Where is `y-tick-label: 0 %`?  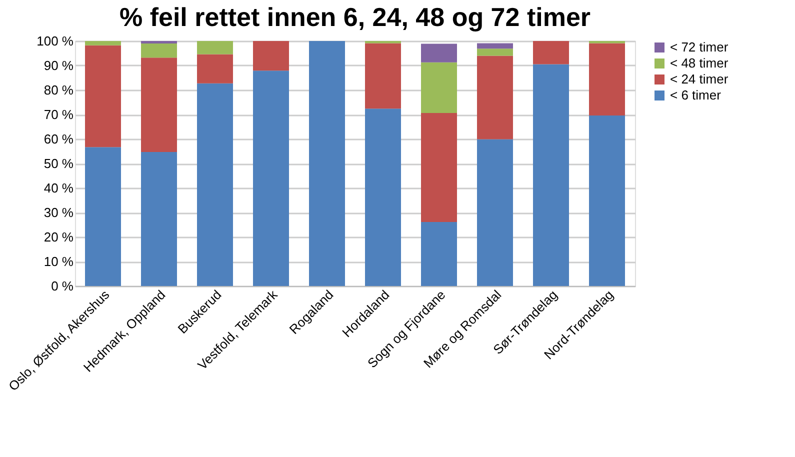 y-tick-label: 0 % is located at coordinates (62, 286).